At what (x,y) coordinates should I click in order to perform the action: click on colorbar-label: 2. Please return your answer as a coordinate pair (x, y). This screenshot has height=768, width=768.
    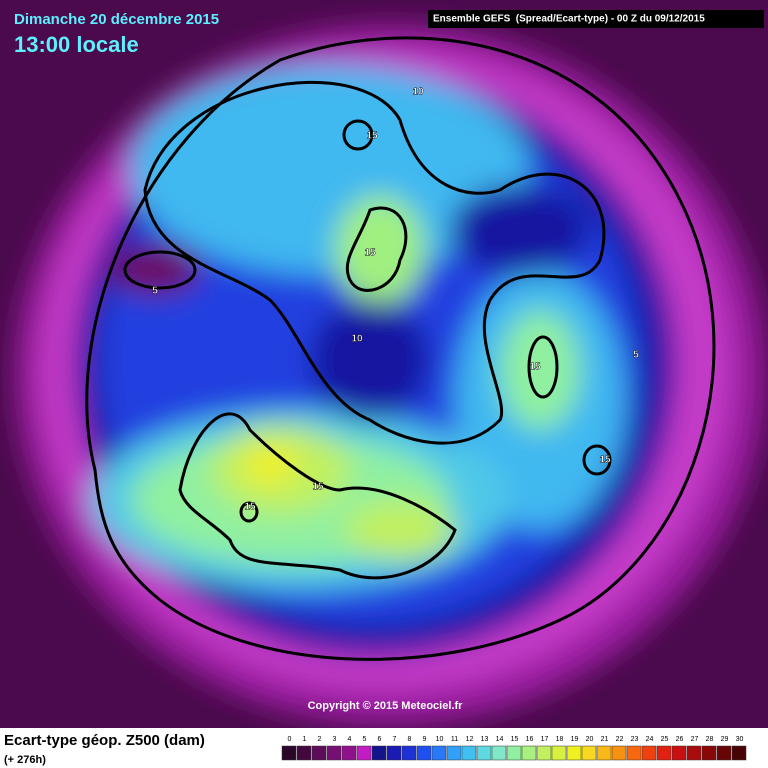
    Looking at the image, I should click on (320, 739).